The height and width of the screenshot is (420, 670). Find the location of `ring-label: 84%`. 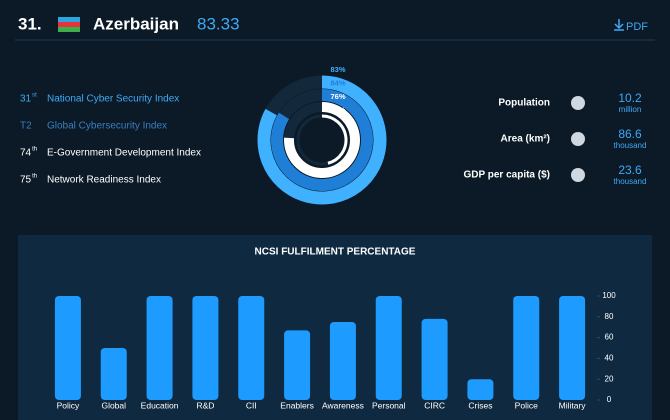

ring-label: 84% is located at coordinates (337, 82).